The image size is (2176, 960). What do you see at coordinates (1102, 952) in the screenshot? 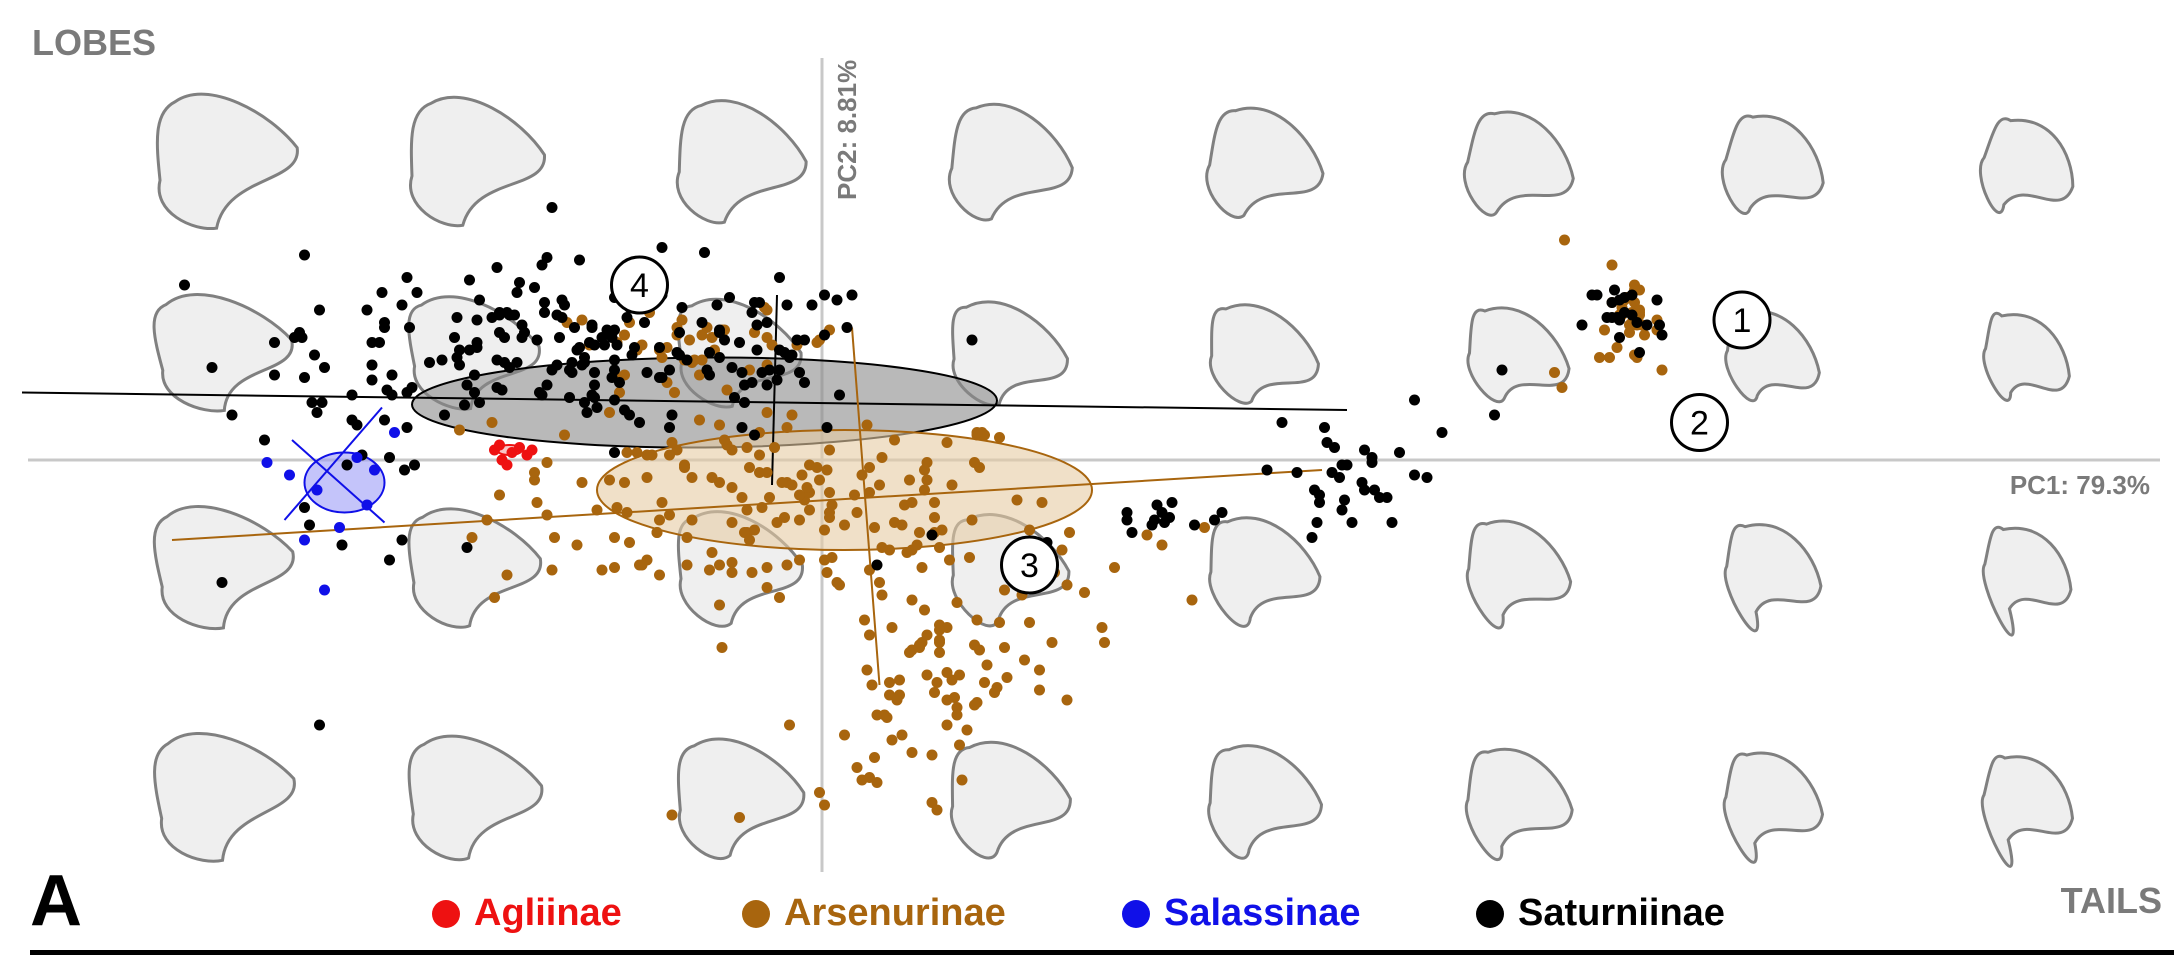
I see `bottom-rule` at bounding box center [1102, 952].